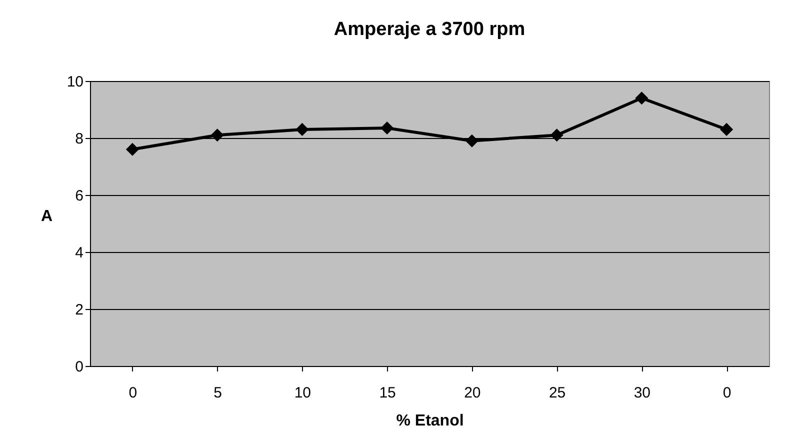  What do you see at coordinates (79, 310) in the screenshot?
I see `y-tick-label: 2` at bounding box center [79, 310].